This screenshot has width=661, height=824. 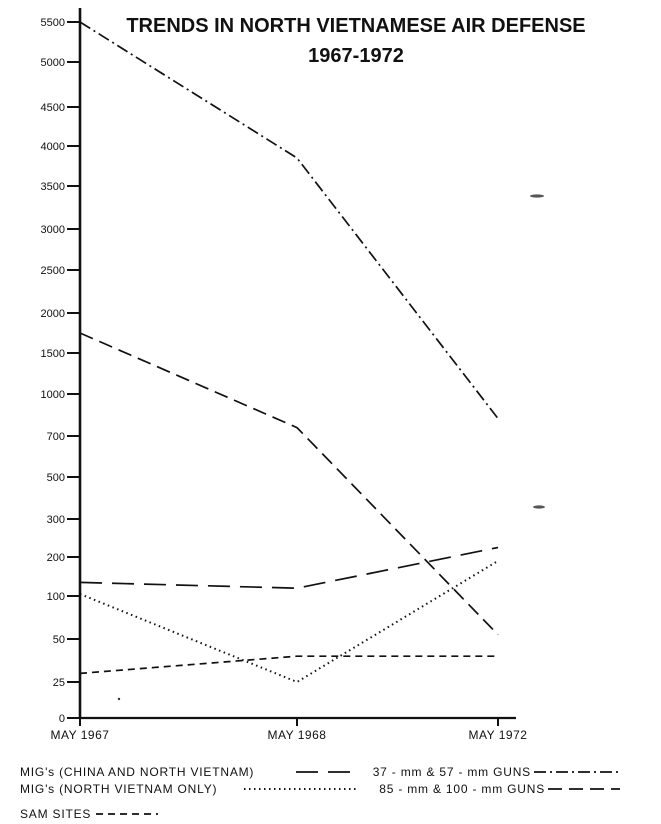 I want to click on y-tick-label: 300, so click(x=56, y=520).